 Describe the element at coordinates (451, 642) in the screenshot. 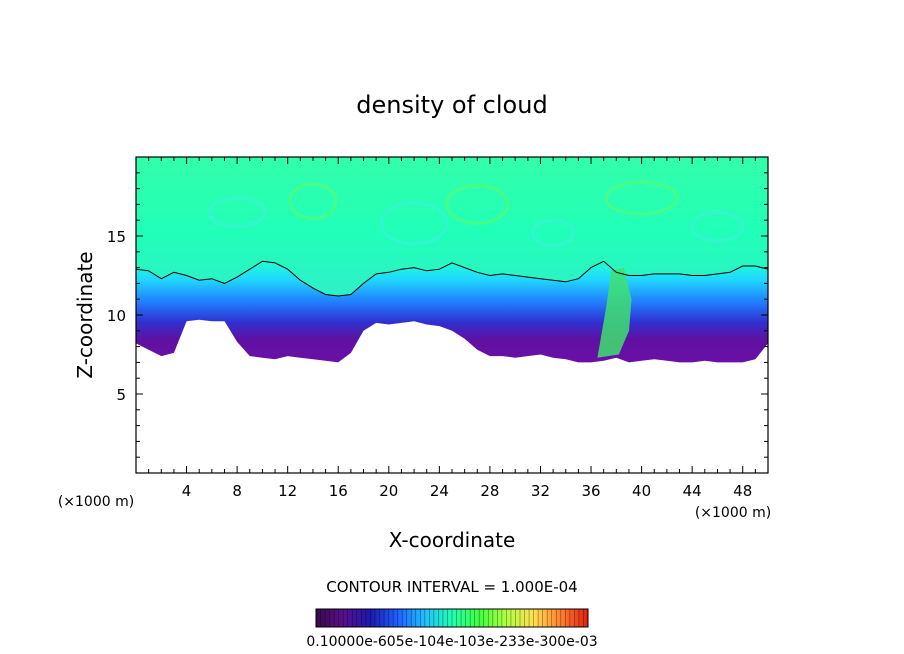

I see `colorbar-labels: 0.10000e-605e-104e-103e-233e-300e-03` at that location.